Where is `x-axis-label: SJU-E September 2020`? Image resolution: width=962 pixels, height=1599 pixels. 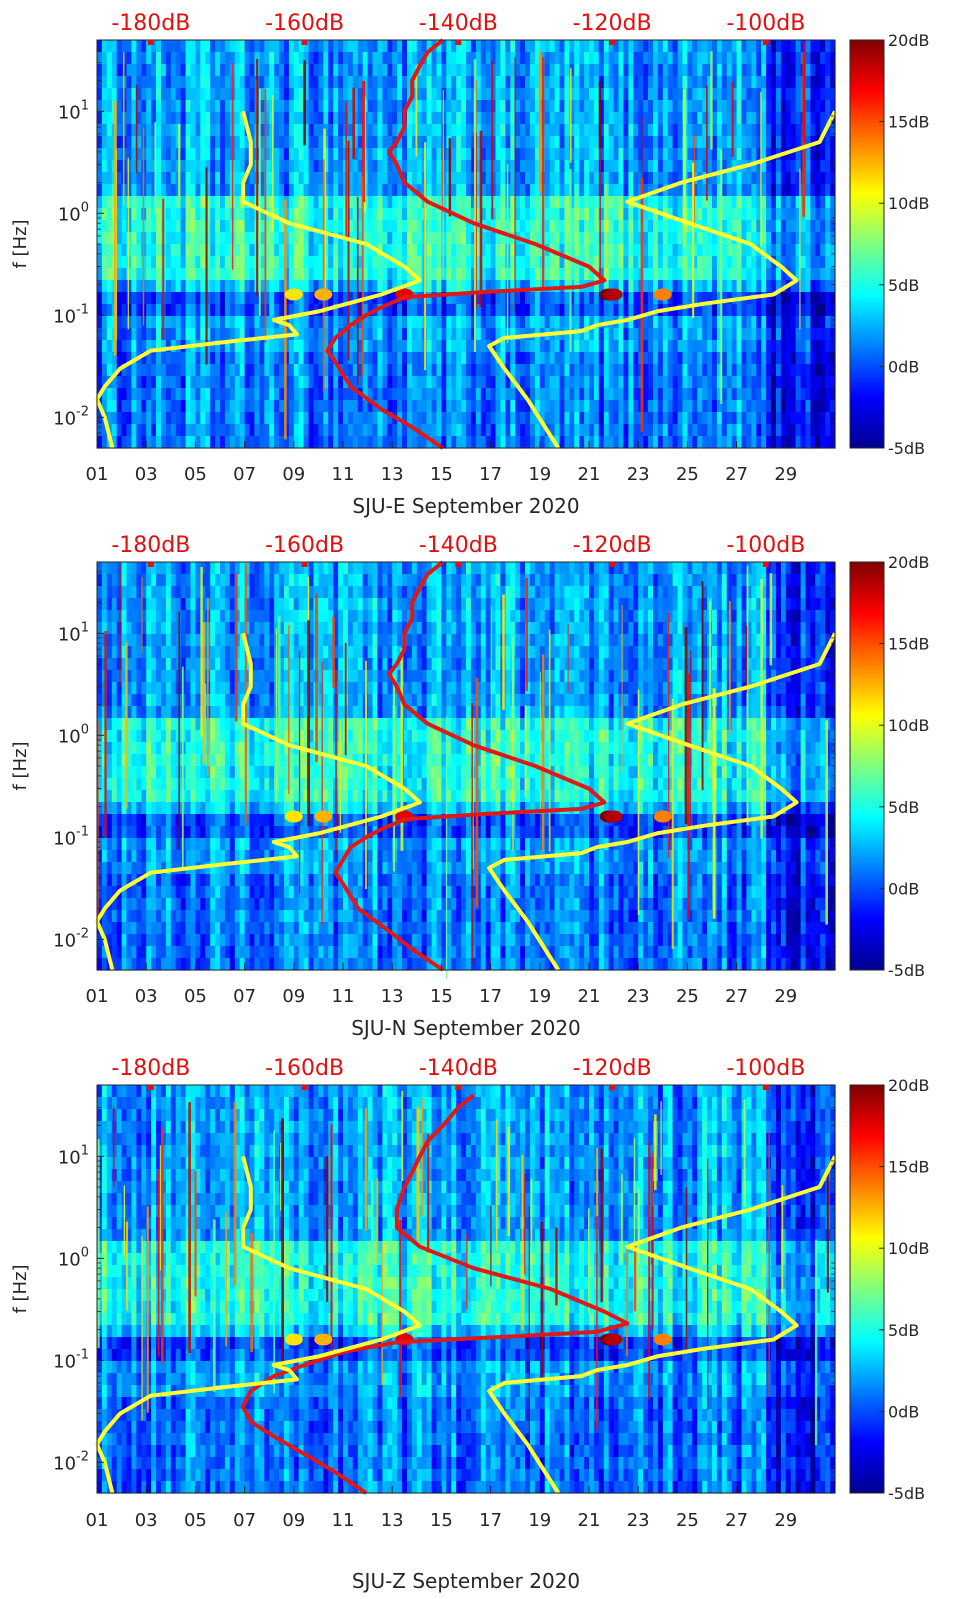 x-axis-label: SJU-E September 2020 is located at coordinates (465, 506).